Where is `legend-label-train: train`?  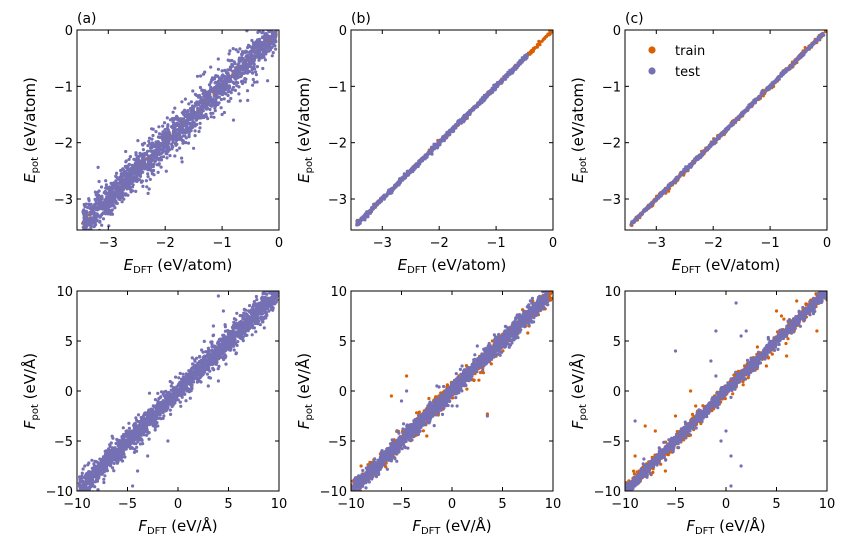 legend-label-train: train is located at coordinates (690, 51).